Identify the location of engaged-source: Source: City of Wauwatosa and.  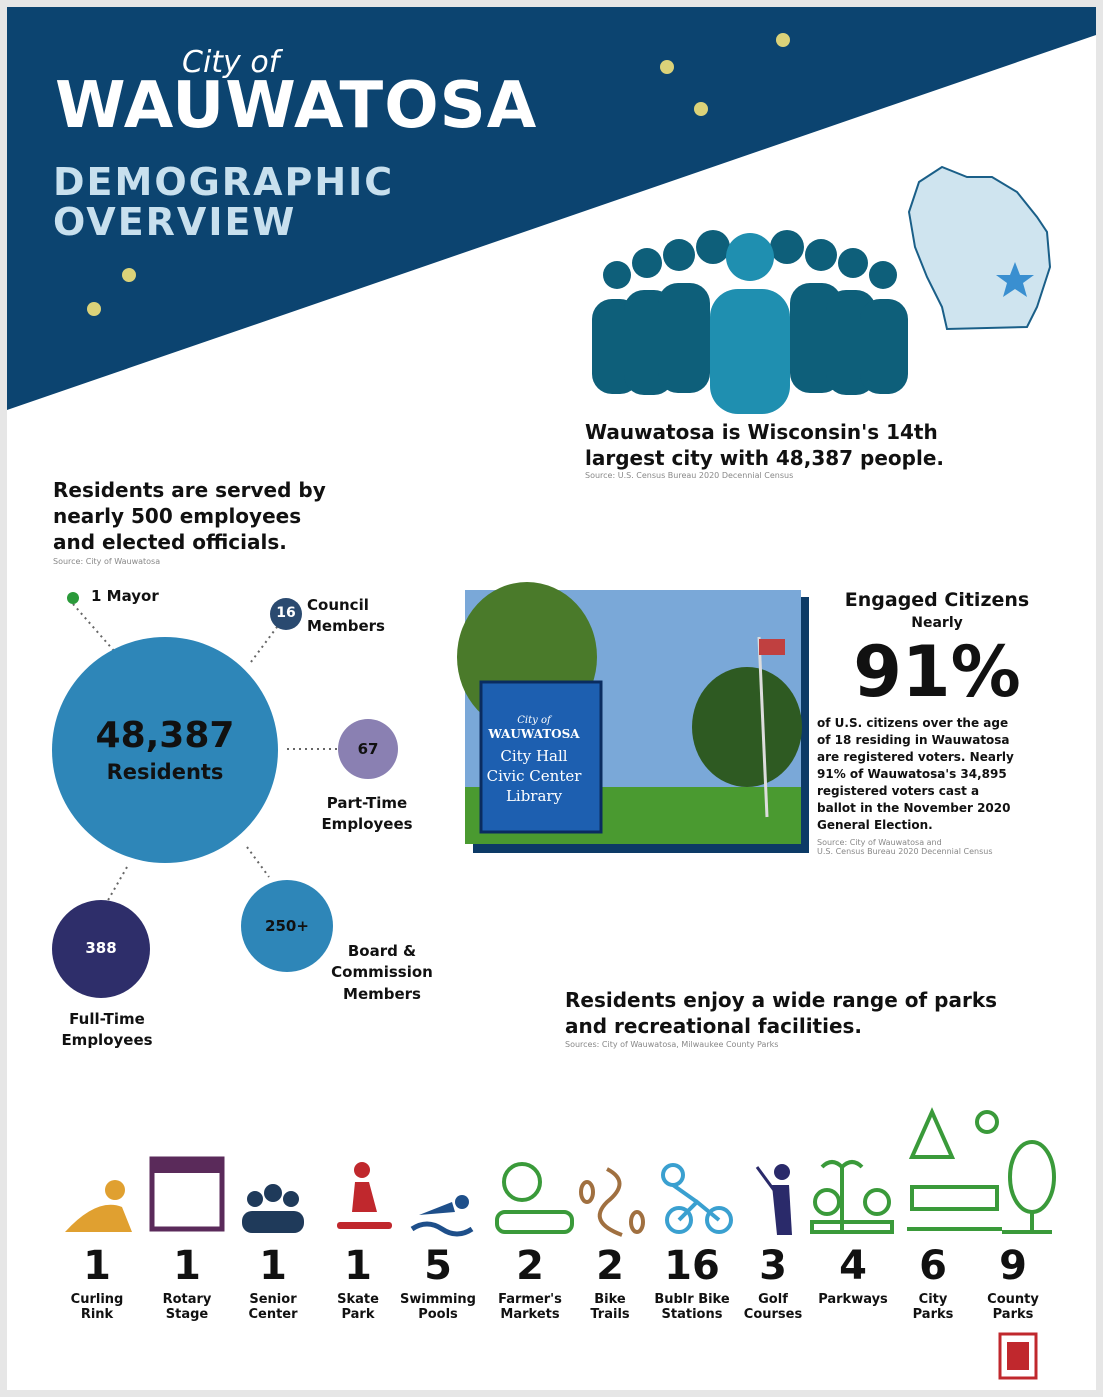
(879, 842).